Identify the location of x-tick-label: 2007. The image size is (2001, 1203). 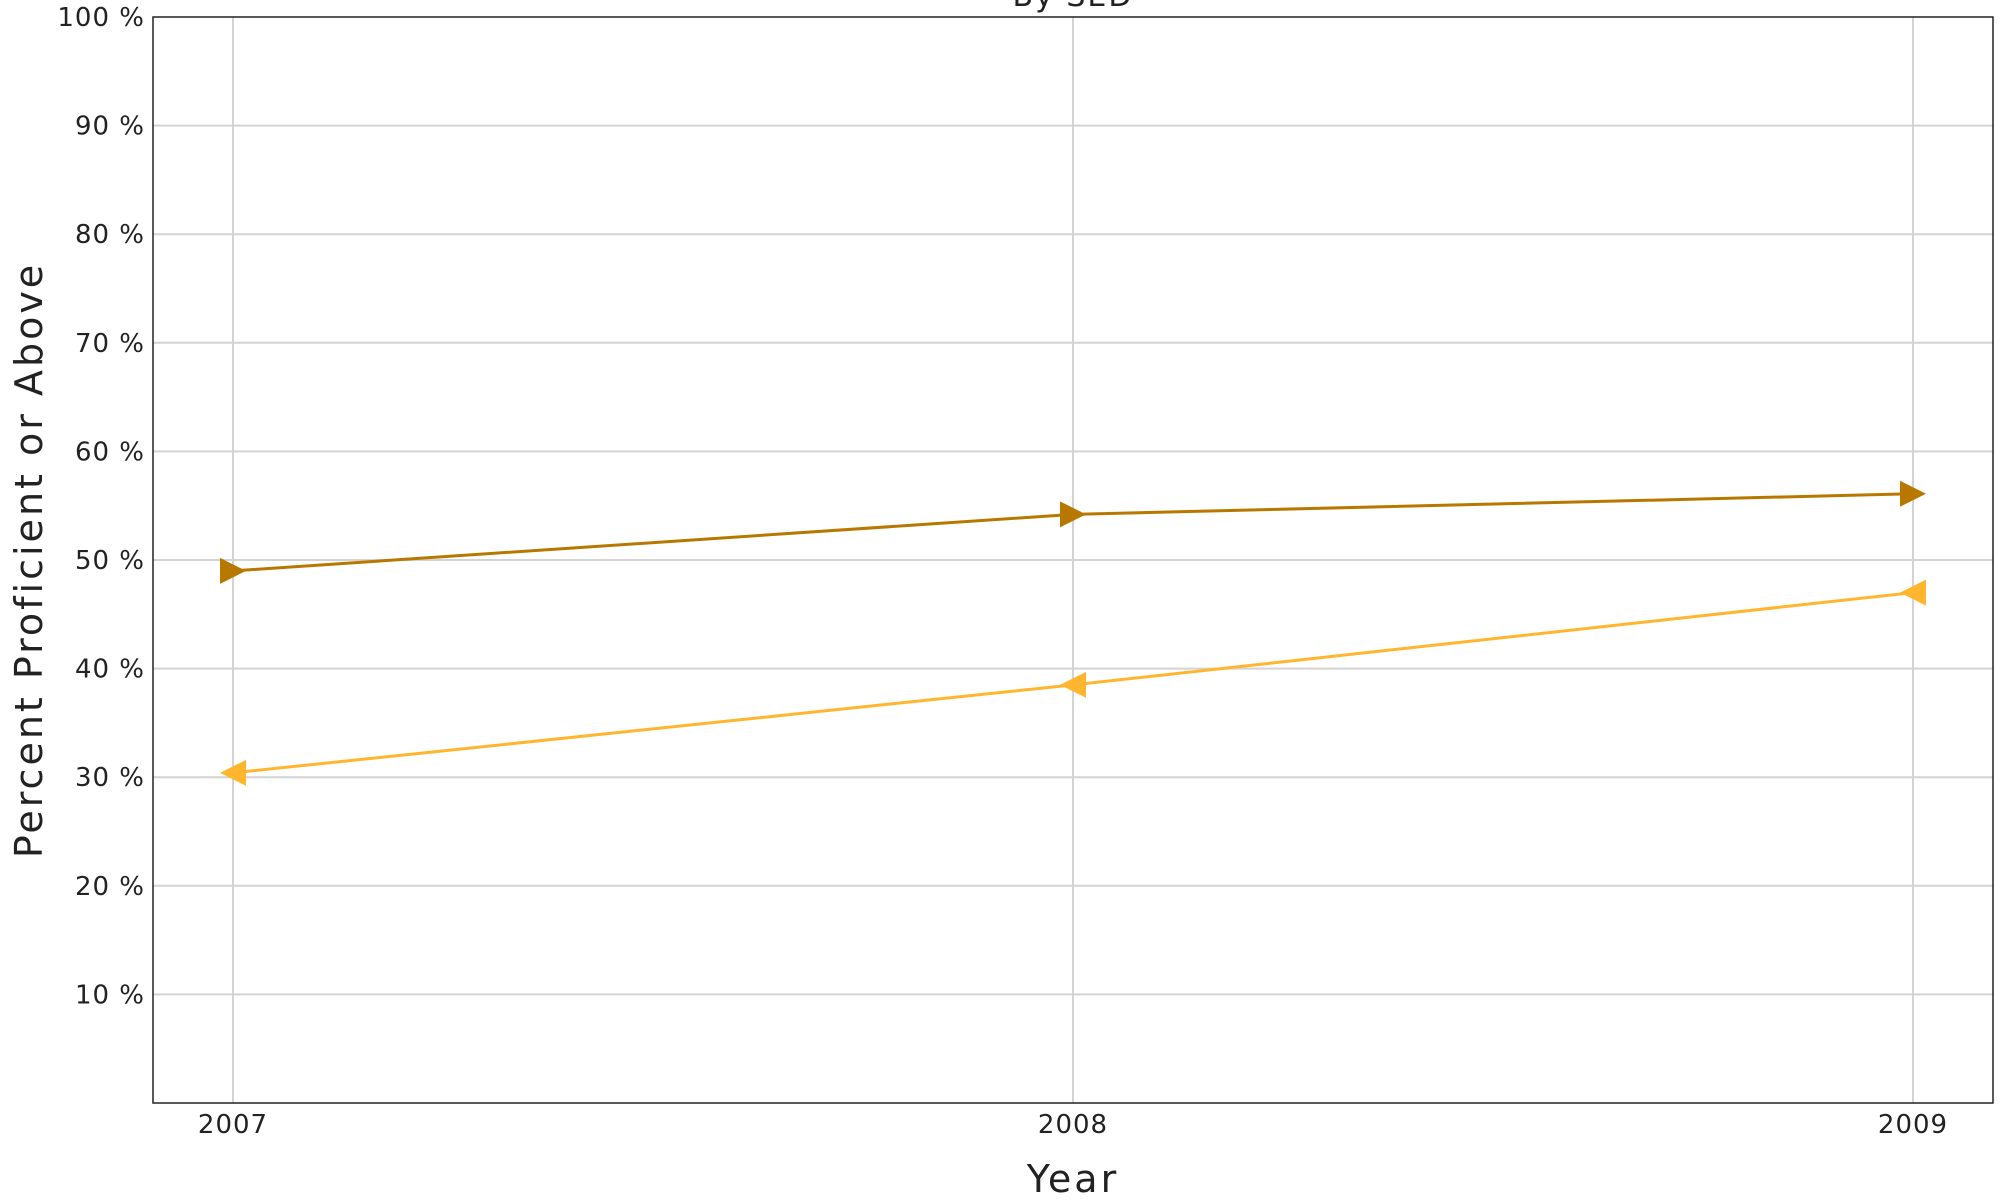
(233, 1125).